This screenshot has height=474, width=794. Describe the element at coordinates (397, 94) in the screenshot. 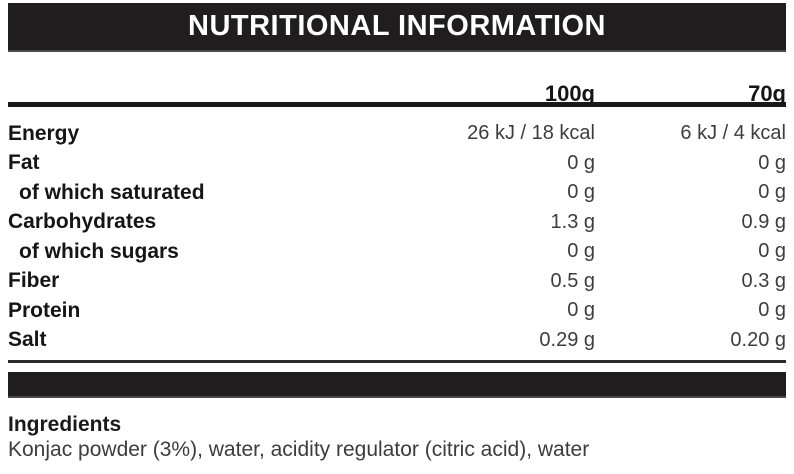

I see `column-header-row: 100g 70g` at that location.